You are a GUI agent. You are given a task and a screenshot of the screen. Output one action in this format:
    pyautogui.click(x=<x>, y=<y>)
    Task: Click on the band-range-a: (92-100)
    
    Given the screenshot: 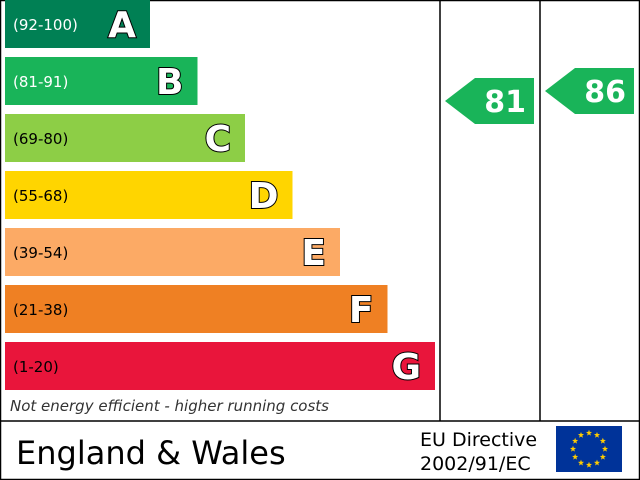 What is the action you would take?
    pyautogui.click(x=45, y=25)
    